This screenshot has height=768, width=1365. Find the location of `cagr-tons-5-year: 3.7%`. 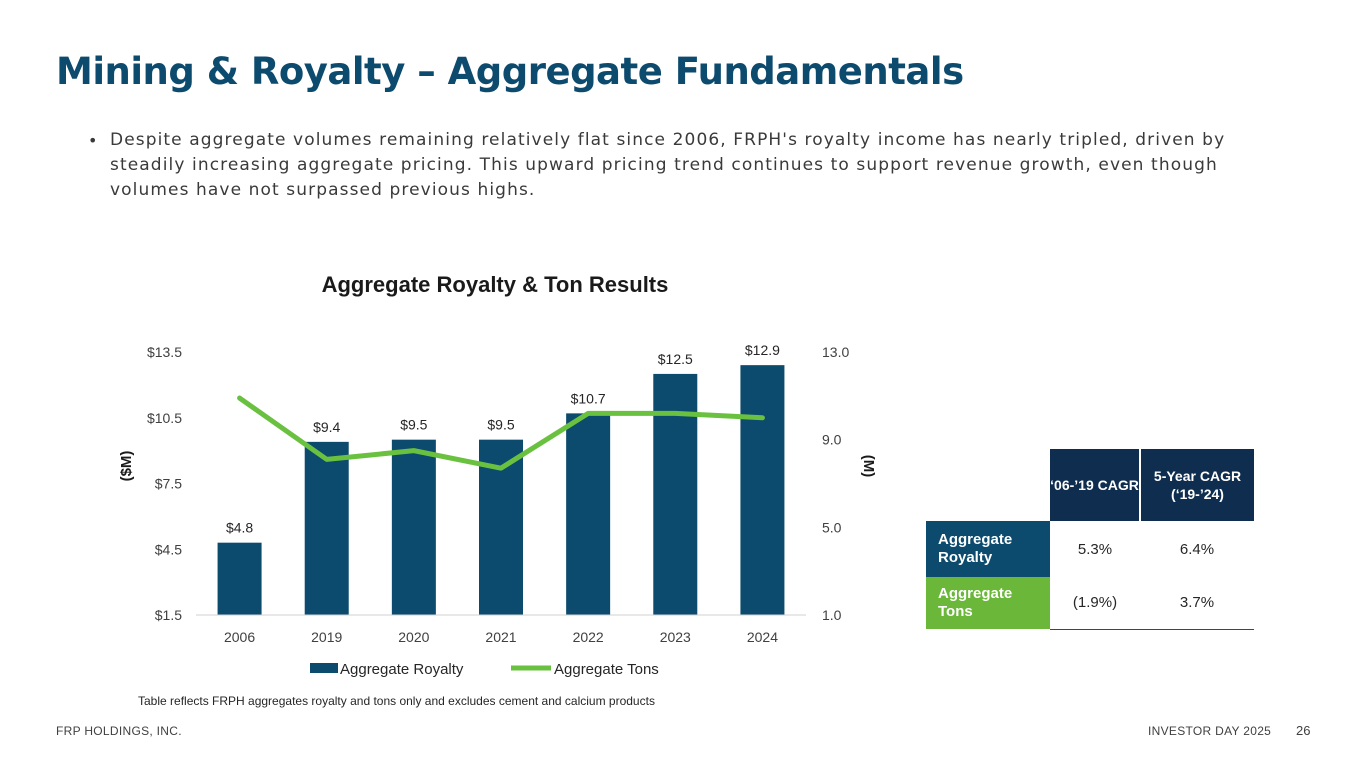

cagr-tons-5-year: 3.7% is located at coordinates (1197, 603).